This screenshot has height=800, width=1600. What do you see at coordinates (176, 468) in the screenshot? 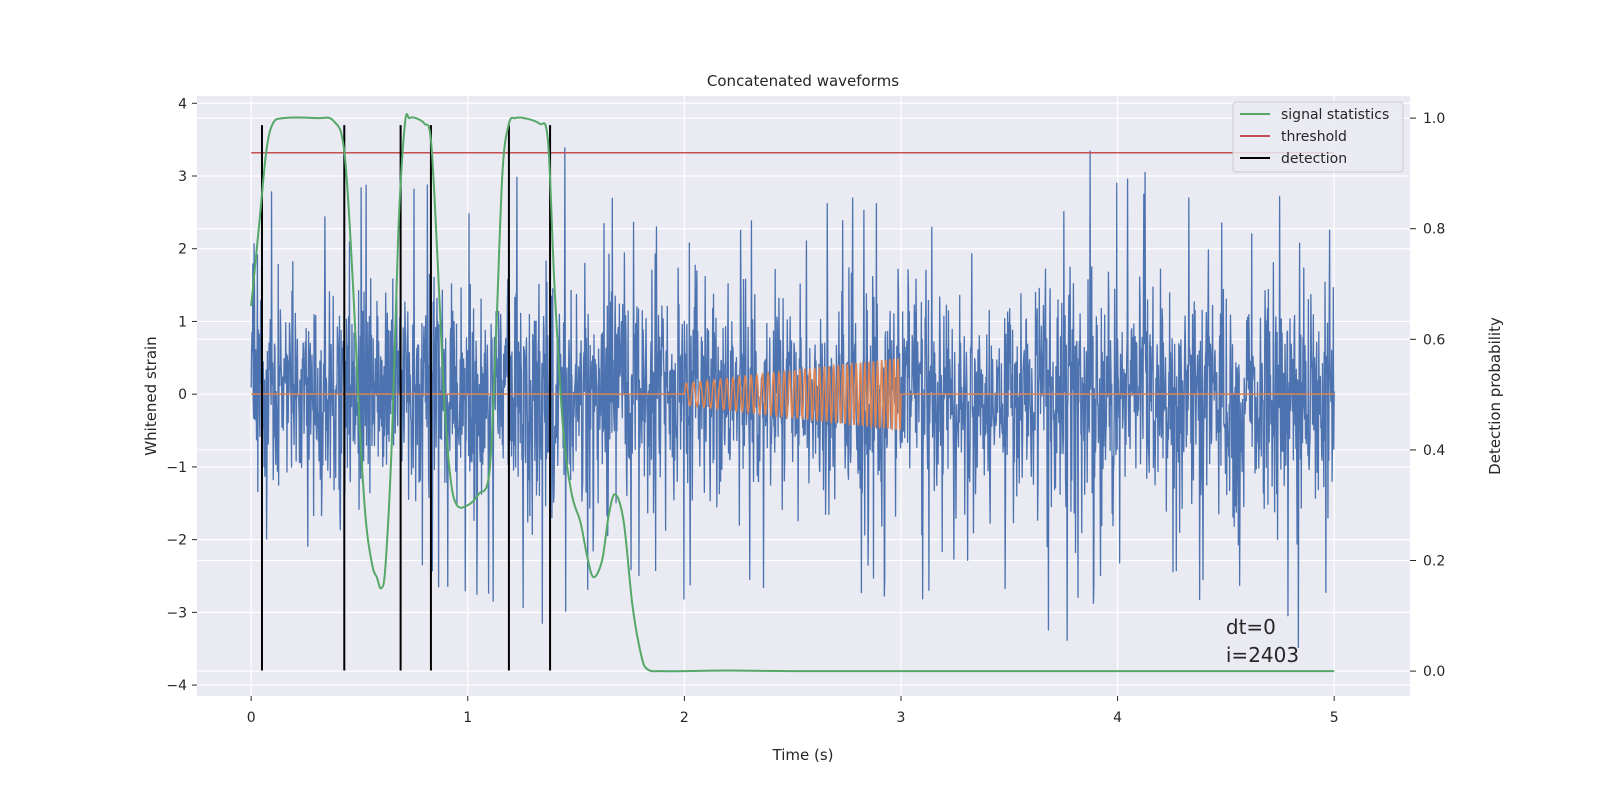
I see `y-tick-label: −1` at bounding box center [176, 468].